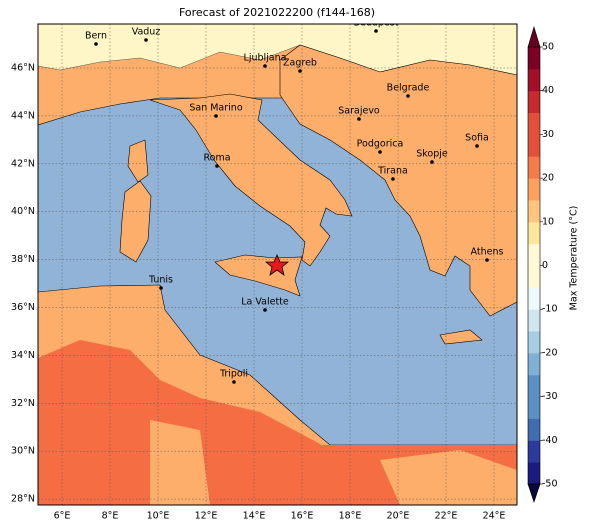  What do you see at coordinates (550, 484) in the screenshot?
I see `colorbar-tick-label: -50` at bounding box center [550, 484].